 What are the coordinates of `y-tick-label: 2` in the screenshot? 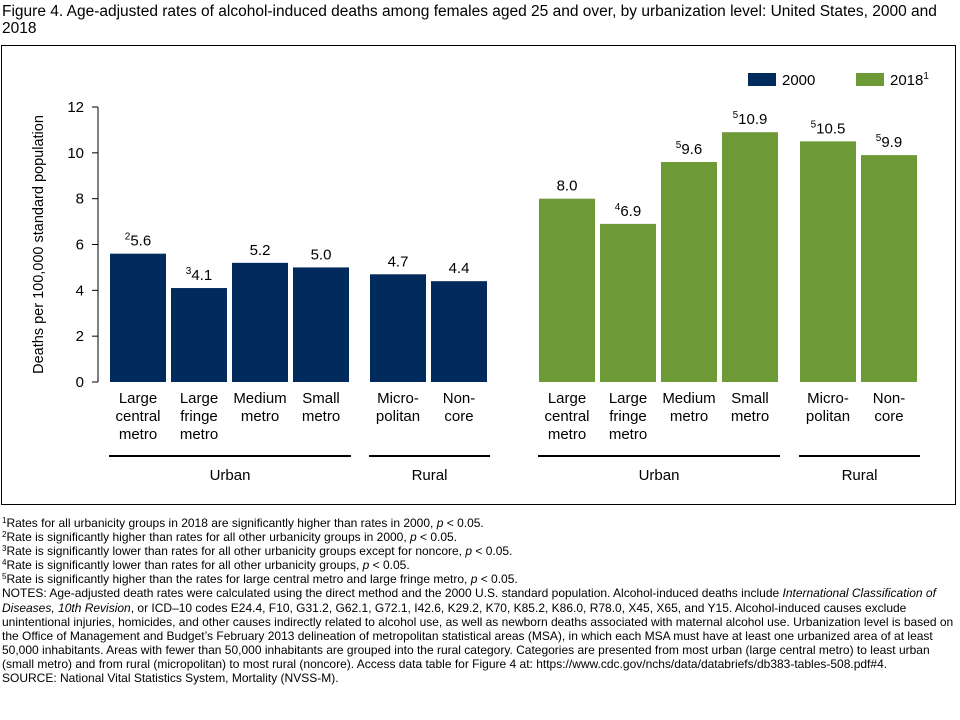 It's located at (80, 336).